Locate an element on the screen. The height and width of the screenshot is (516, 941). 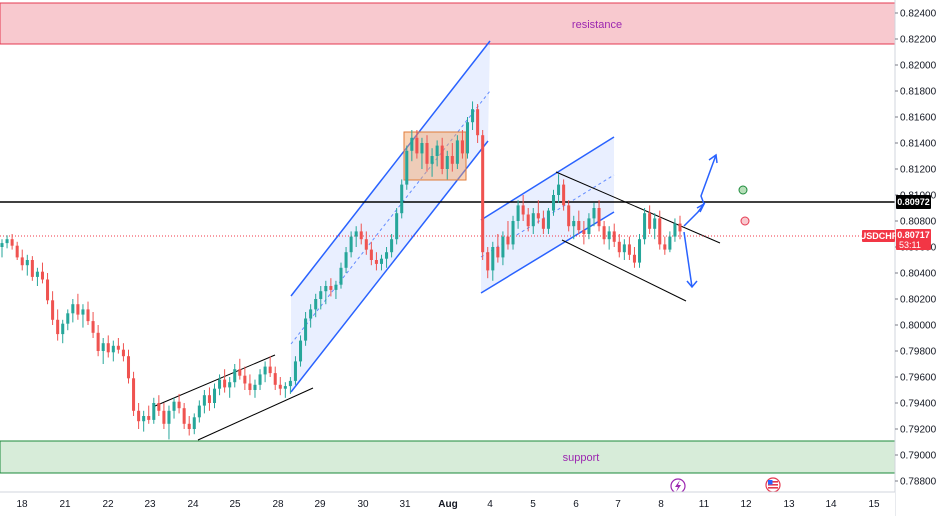
current-price-tag: USDCHF 0.80717 53:11 is located at coordinates (895, 239).